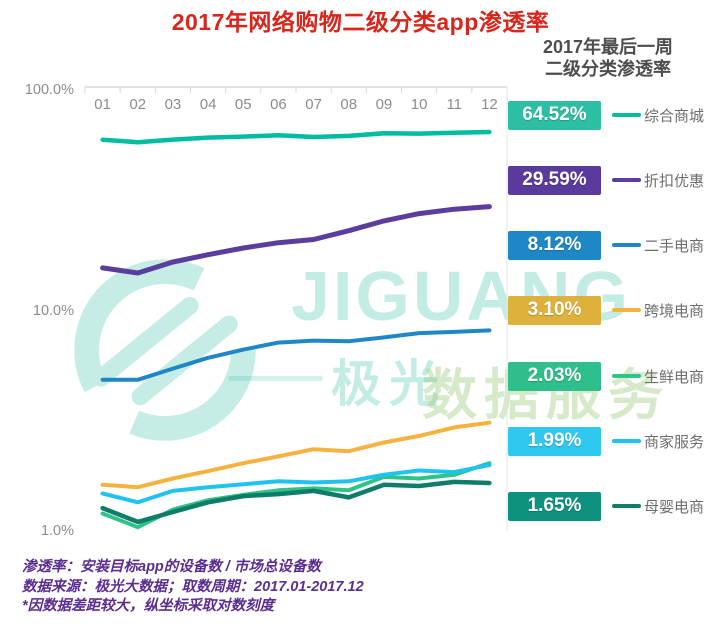 The image size is (721, 625). What do you see at coordinates (137, 104) in the screenshot?
I see `x-axis-label-02: 02` at bounding box center [137, 104].